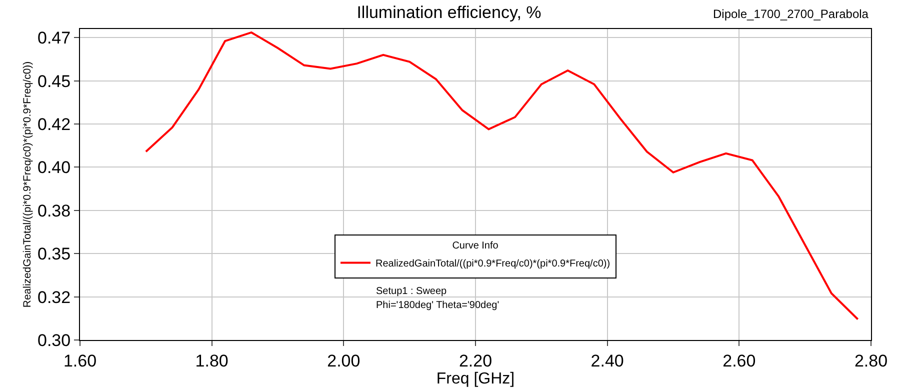 The width and height of the screenshot is (898, 390). I want to click on x-tick-label: 1.60, so click(80, 360).